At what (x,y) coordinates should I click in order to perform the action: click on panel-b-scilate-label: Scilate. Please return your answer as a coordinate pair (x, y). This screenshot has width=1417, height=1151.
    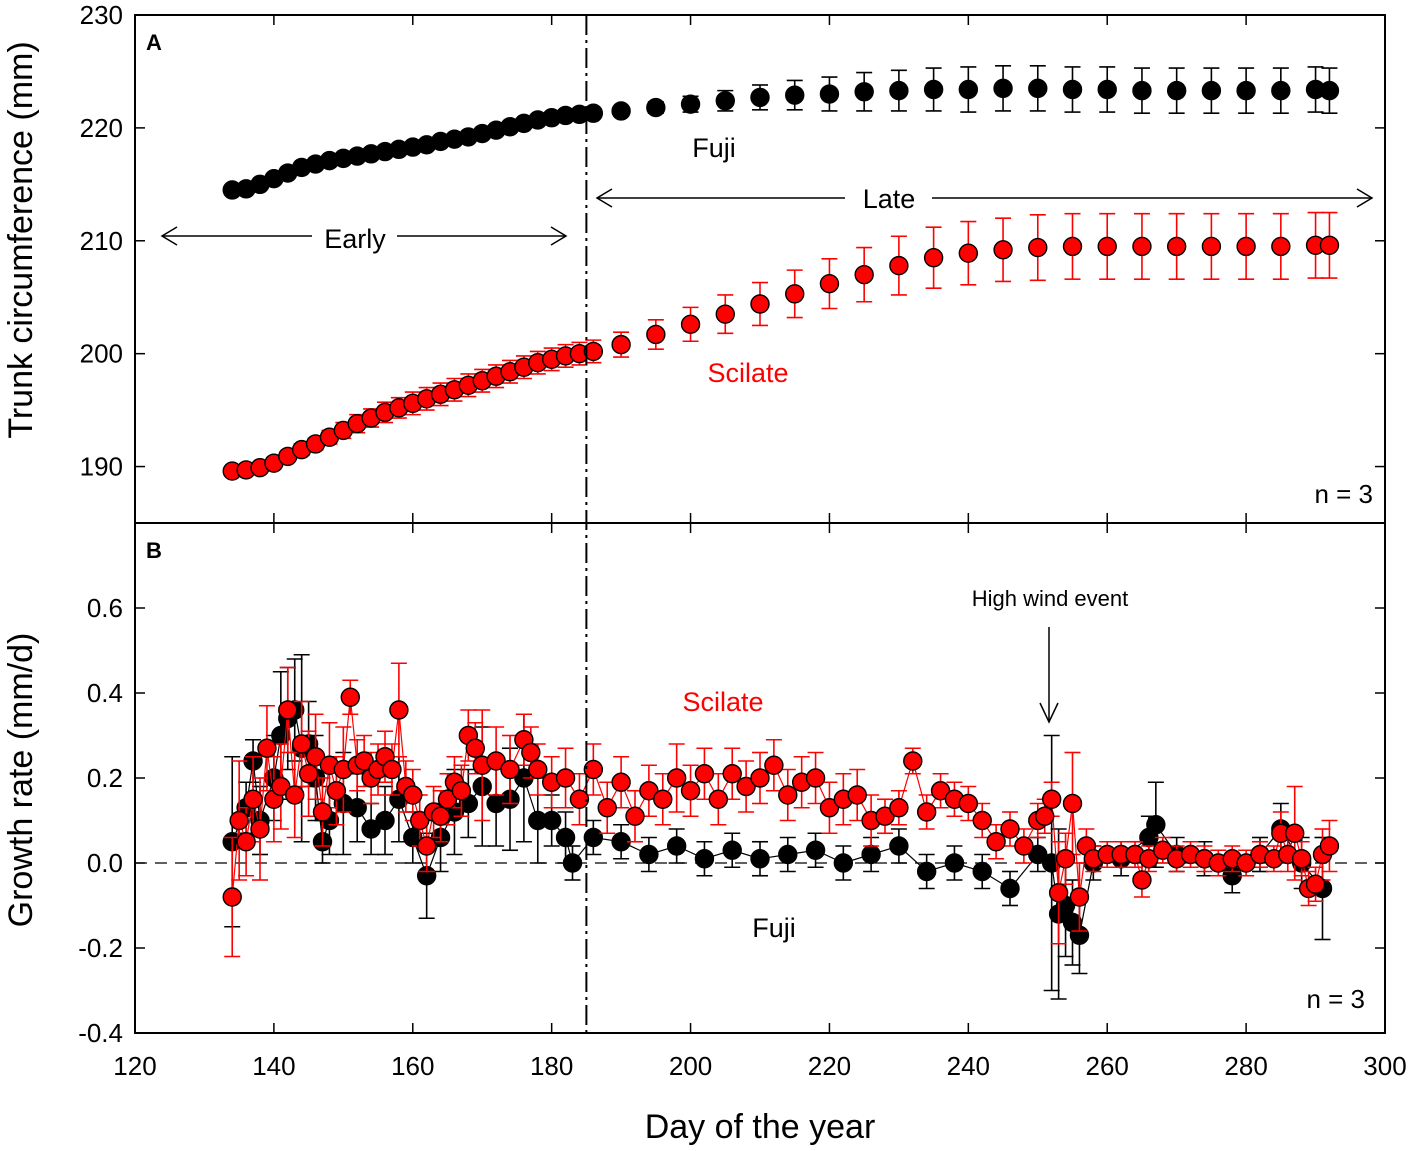
    Looking at the image, I should click on (722, 702).